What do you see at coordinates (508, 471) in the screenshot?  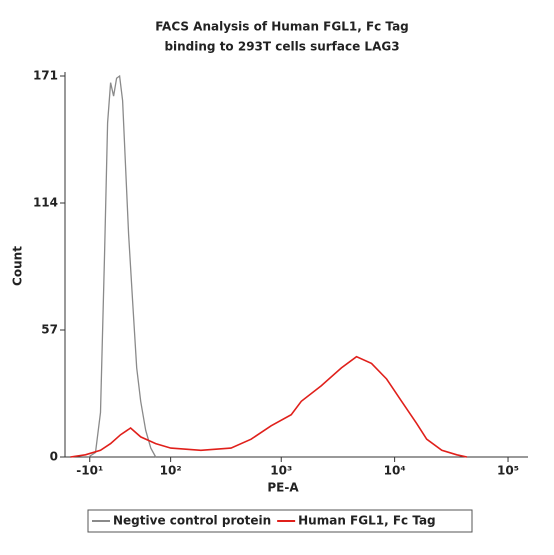 I see `x-tick-label: 10⁵` at bounding box center [508, 471].